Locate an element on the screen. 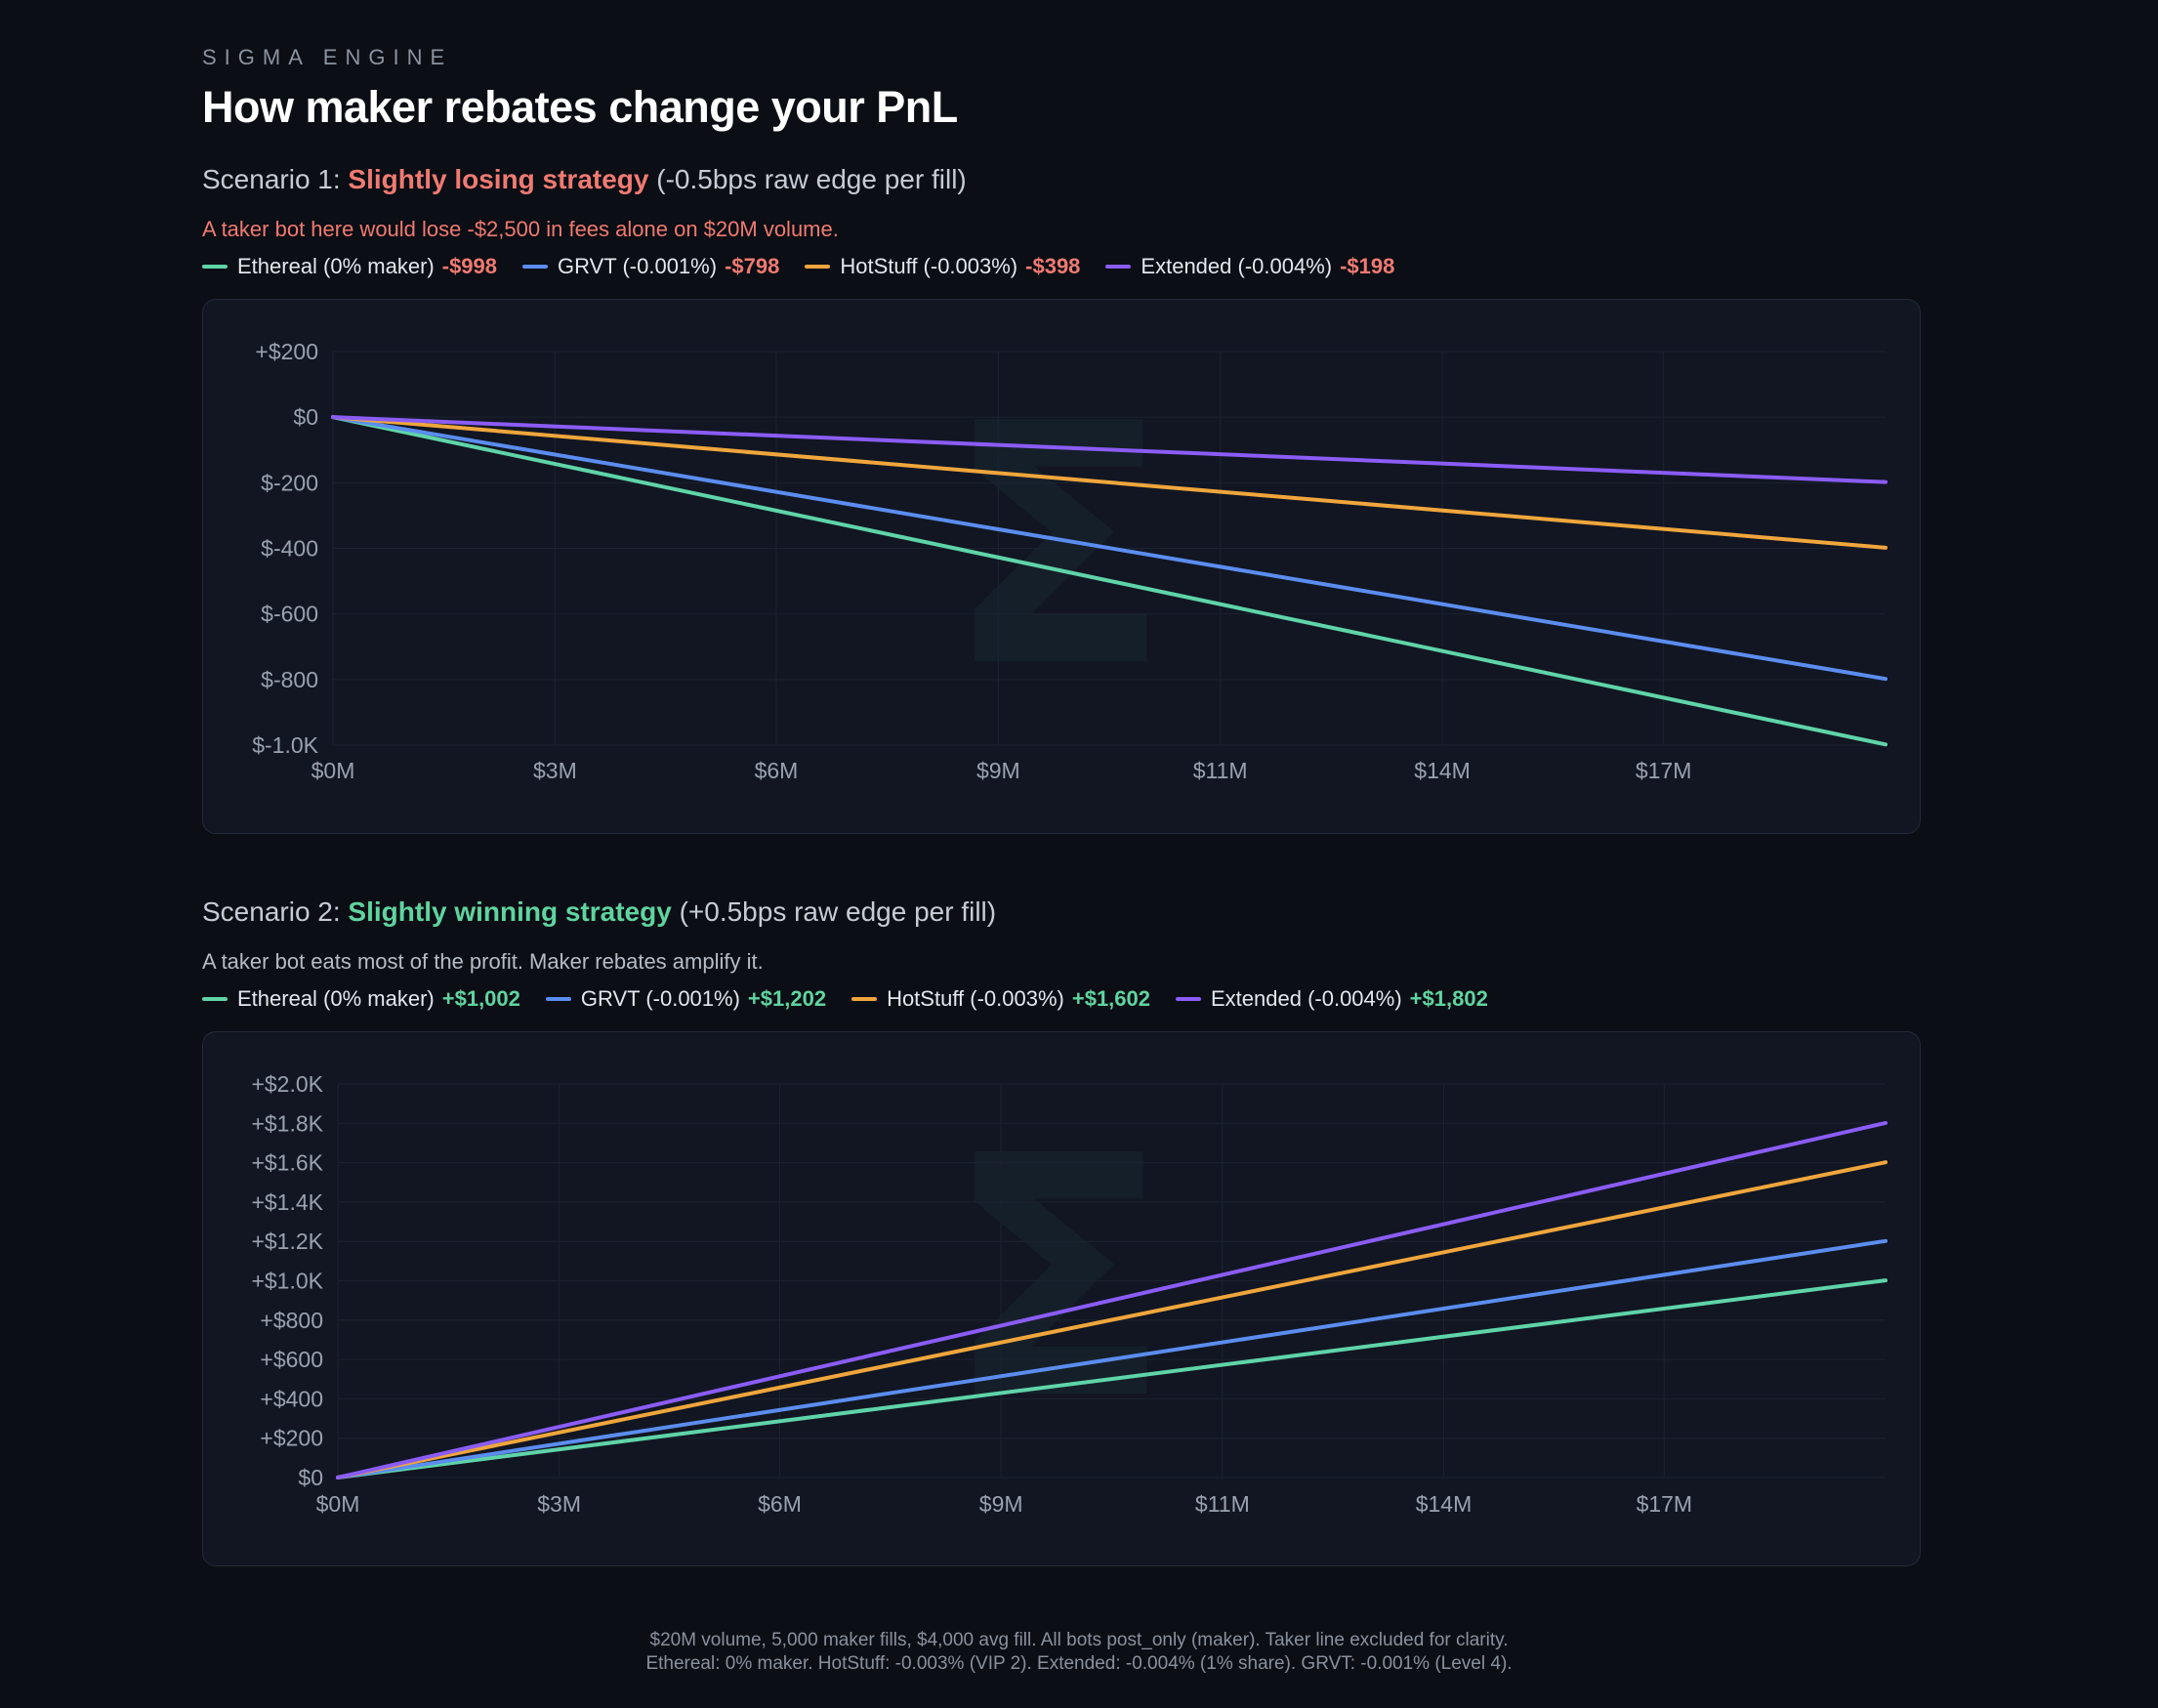  legend-value: -$998 is located at coordinates (469, 266).